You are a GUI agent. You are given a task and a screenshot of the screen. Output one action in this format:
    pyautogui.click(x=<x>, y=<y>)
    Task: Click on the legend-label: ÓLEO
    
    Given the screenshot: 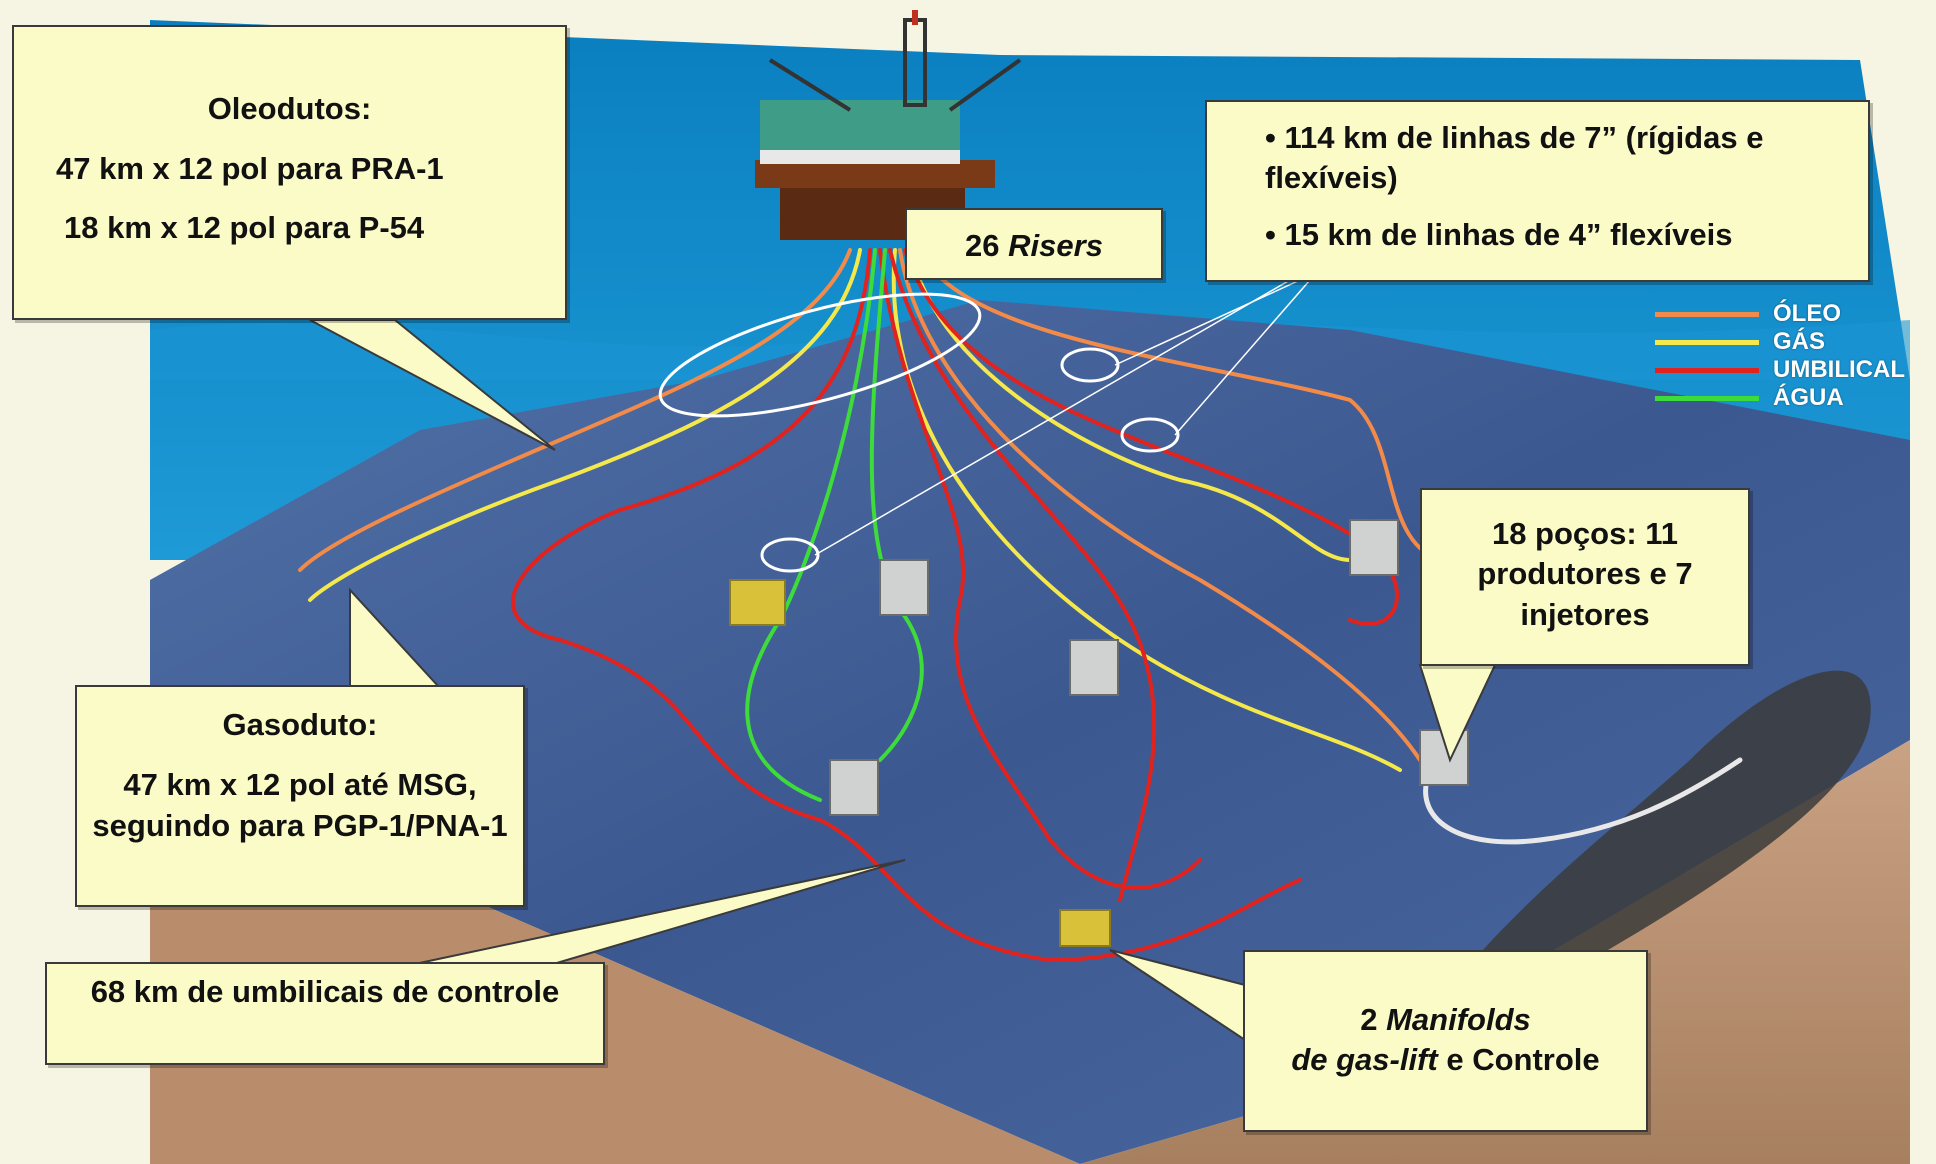 What is the action you would take?
    pyautogui.click(x=1807, y=313)
    